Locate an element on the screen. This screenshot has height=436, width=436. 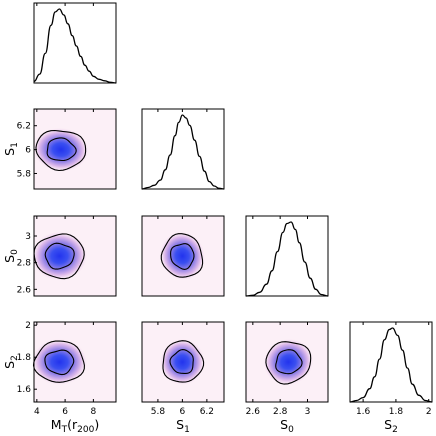
xtick-label-mt-2: 8 is located at coordinates (94, 412).